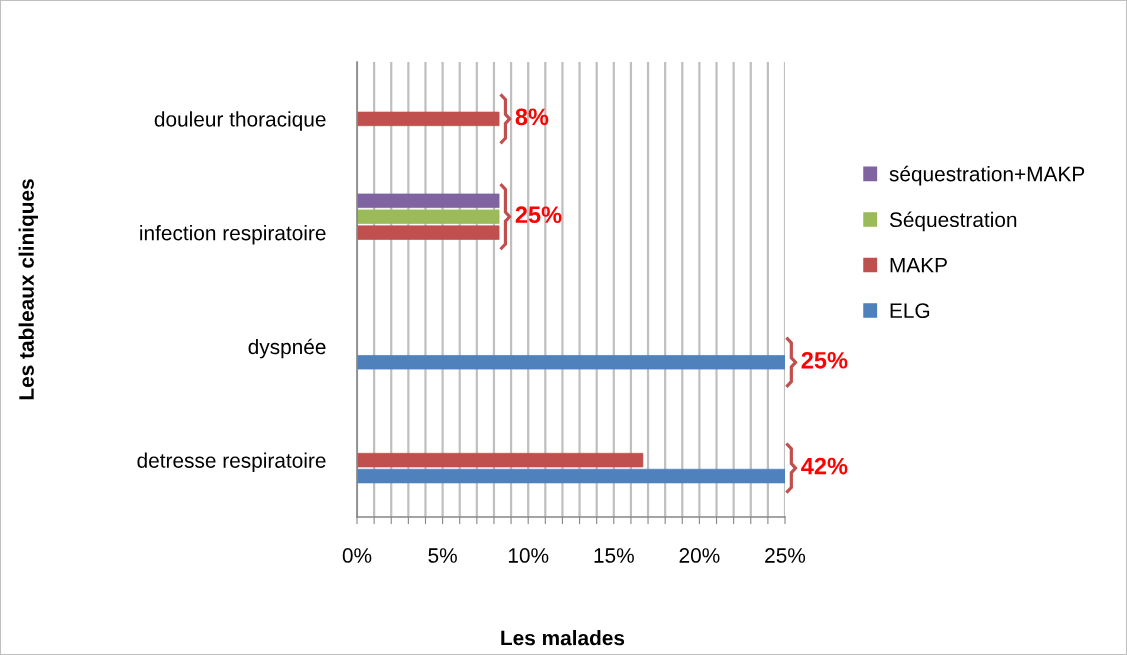 Image resolution: width=1127 pixels, height=655 pixels. What do you see at coordinates (532, 117) in the screenshot?
I see `annotation: 8%` at bounding box center [532, 117].